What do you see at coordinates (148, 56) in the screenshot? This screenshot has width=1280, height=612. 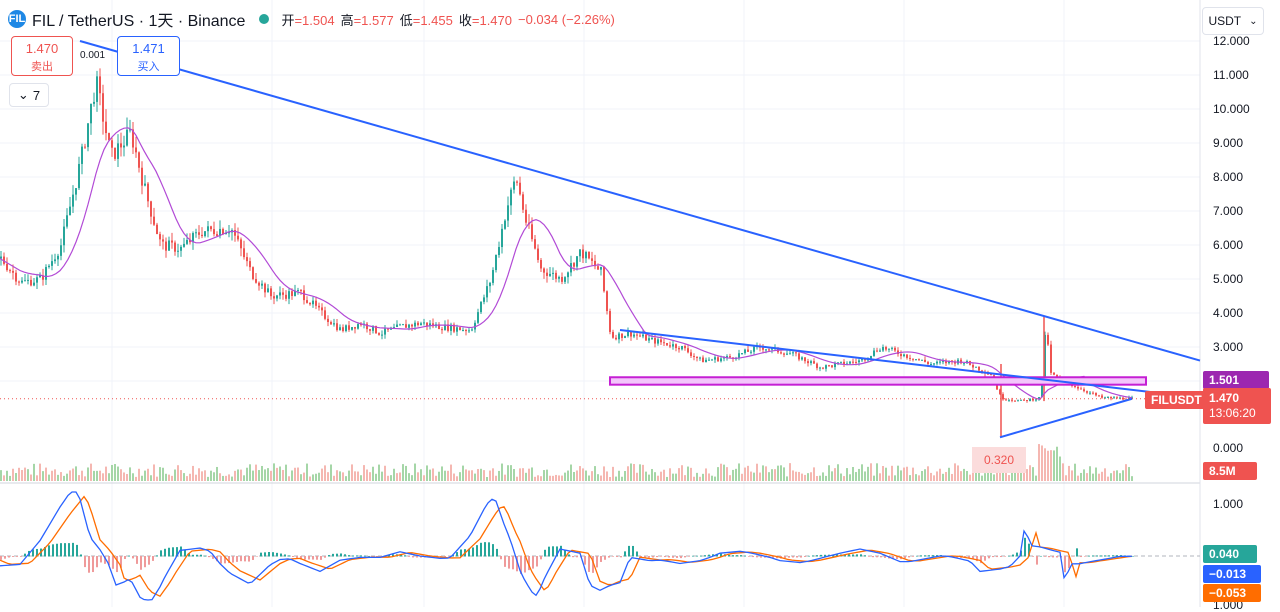 I see `buy-button: 1.471 买入` at bounding box center [148, 56].